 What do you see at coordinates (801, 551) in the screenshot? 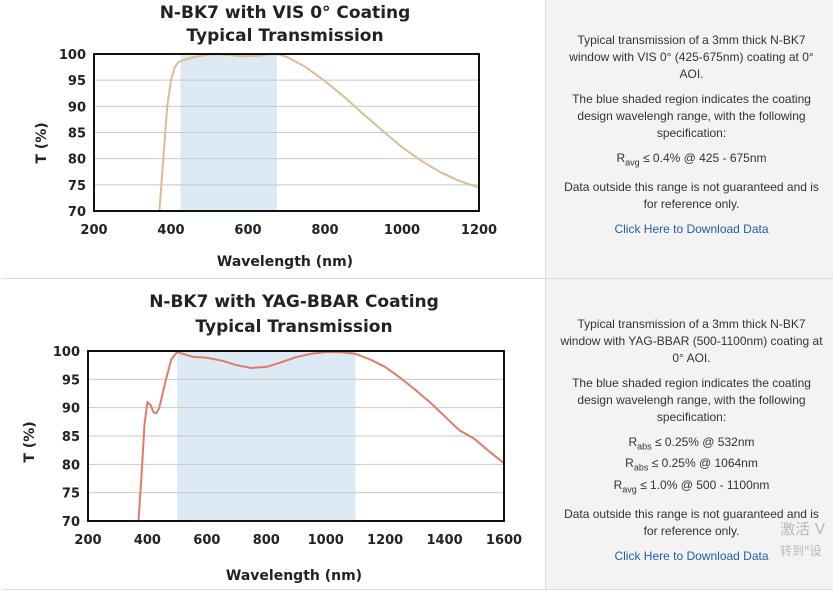
I see `watermark-line2: 转到"设` at bounding box center [801, 551].